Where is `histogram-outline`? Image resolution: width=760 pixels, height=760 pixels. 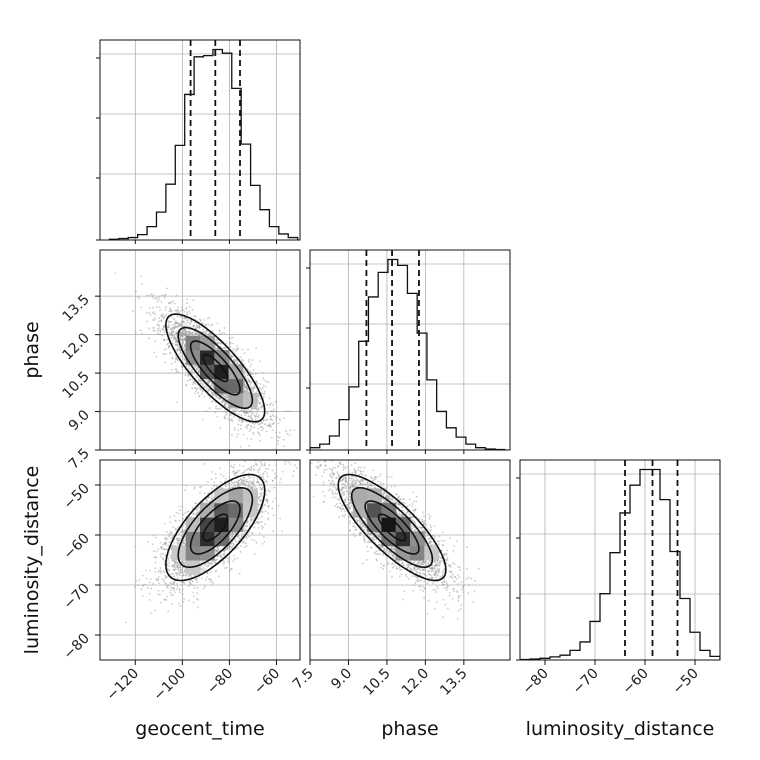
histogram-outline is located at coordinates (620, 564).